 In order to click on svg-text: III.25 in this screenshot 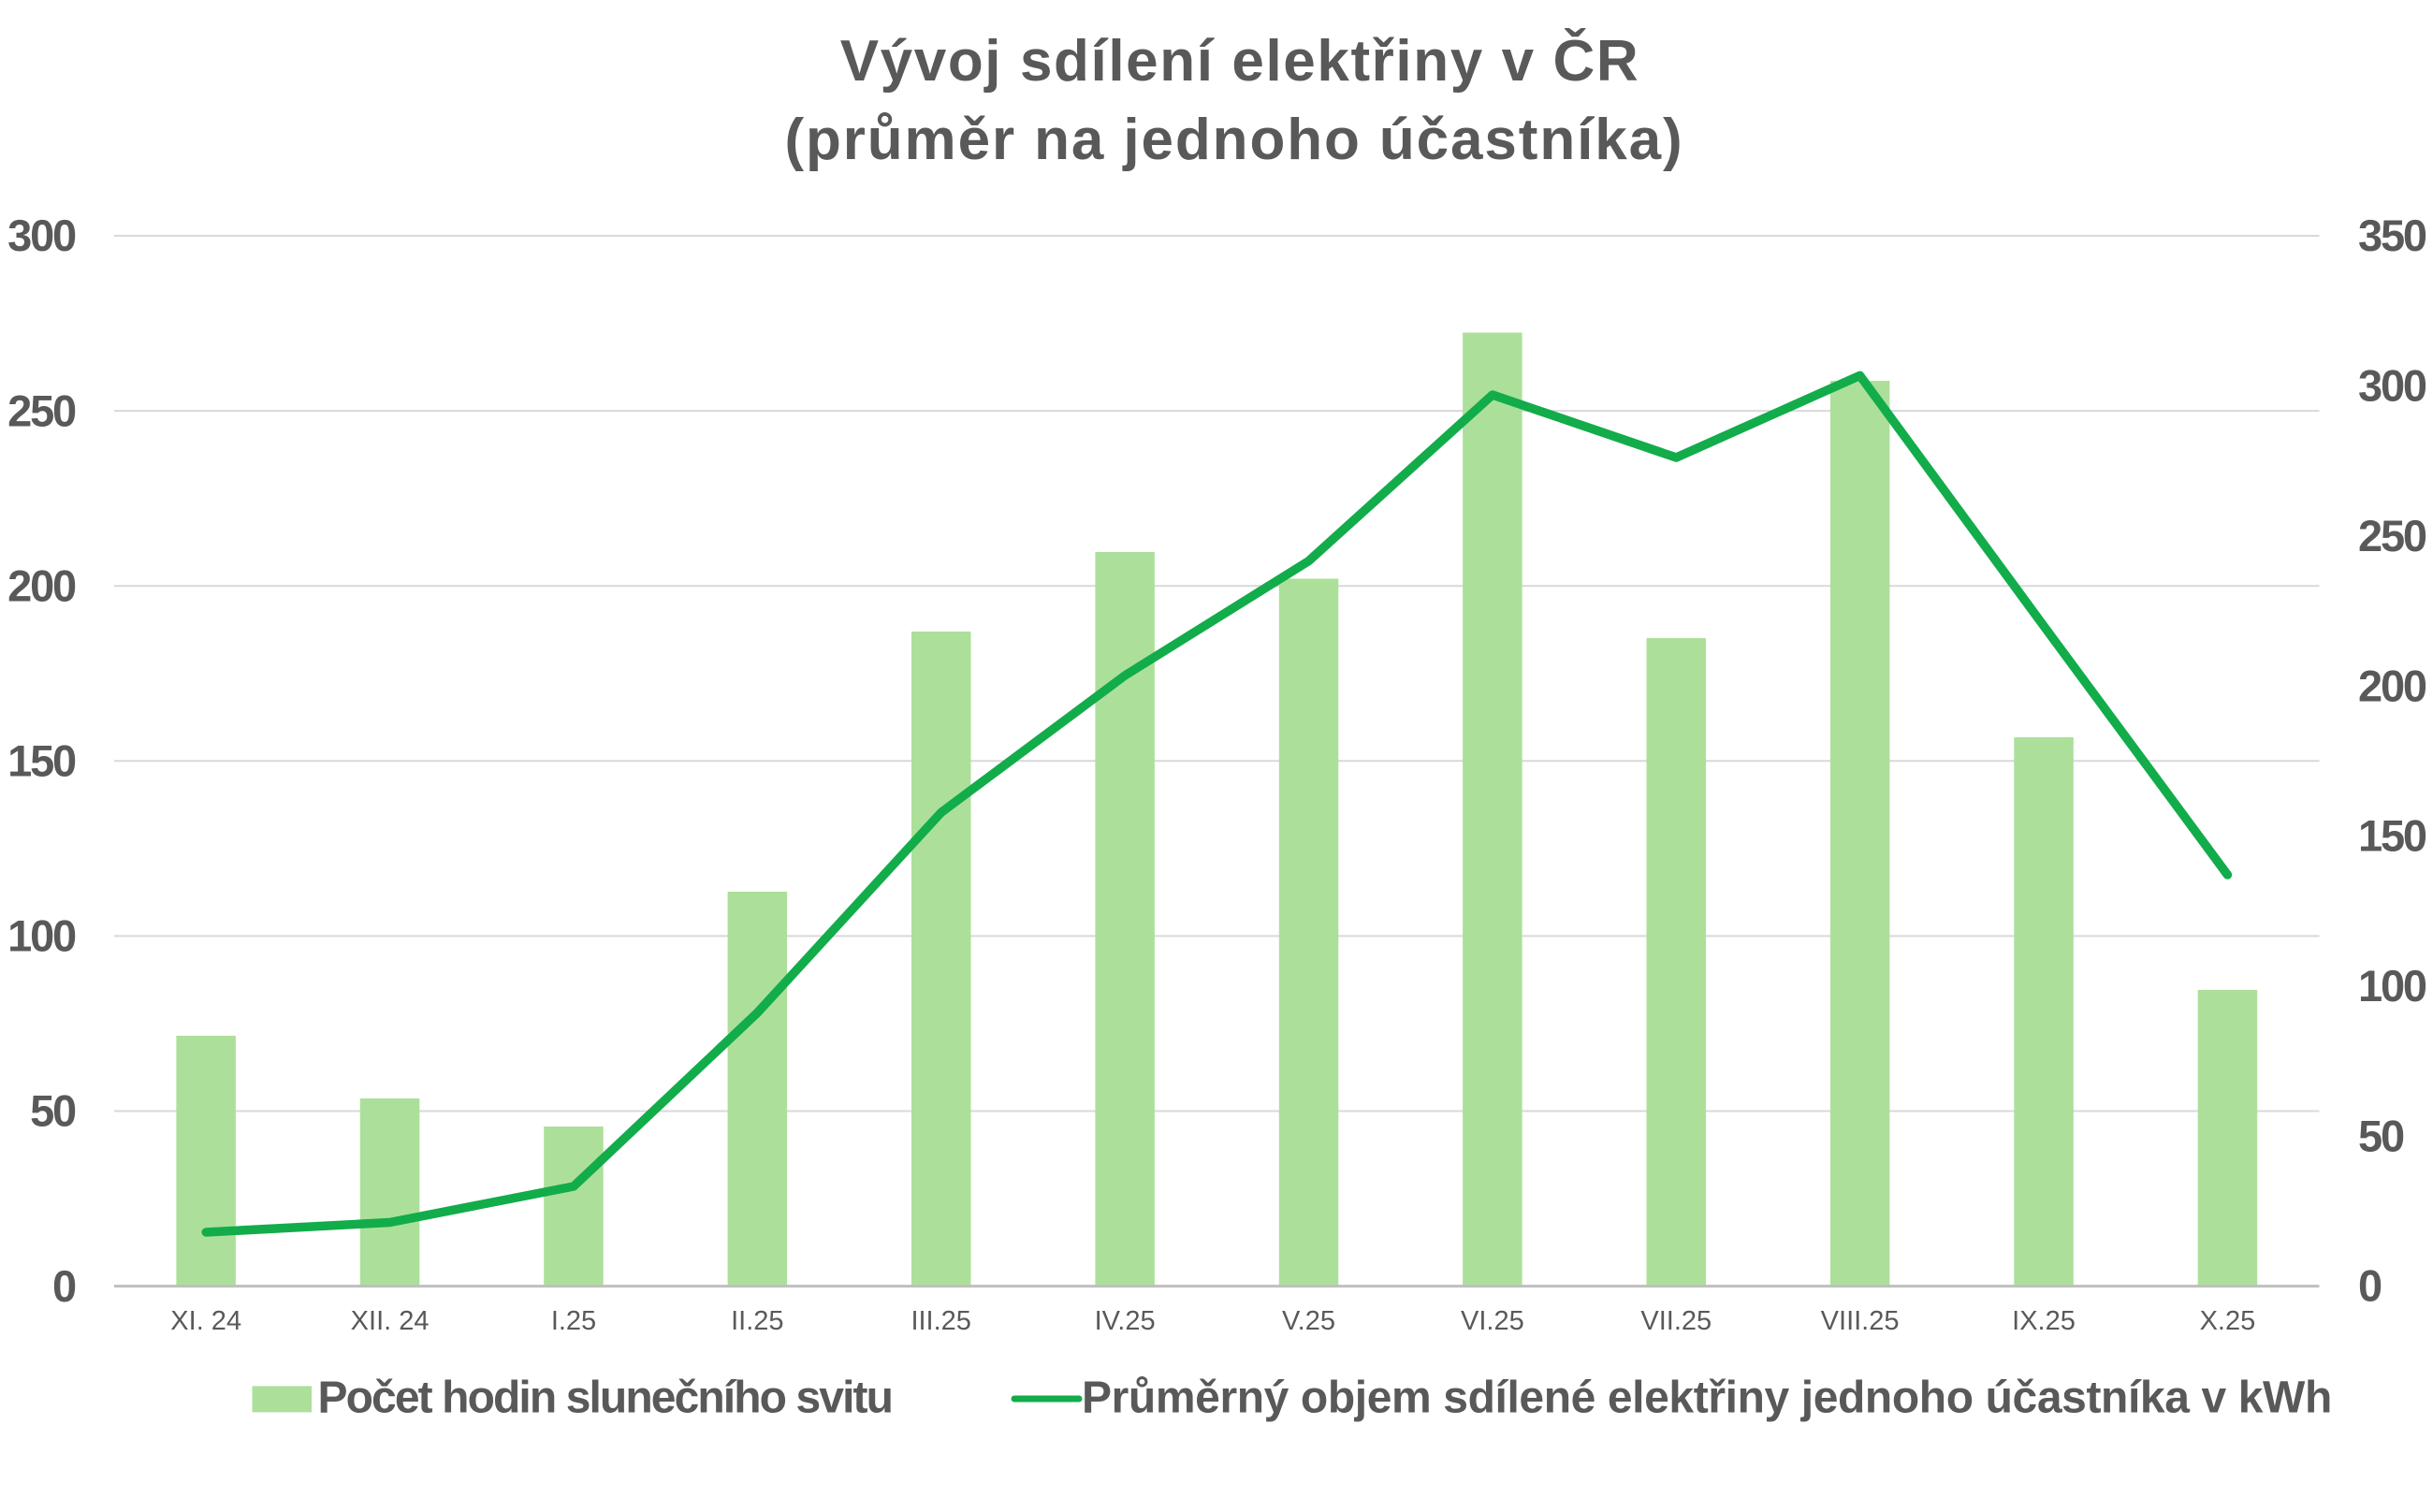, I will do `click(941, 1321)`.